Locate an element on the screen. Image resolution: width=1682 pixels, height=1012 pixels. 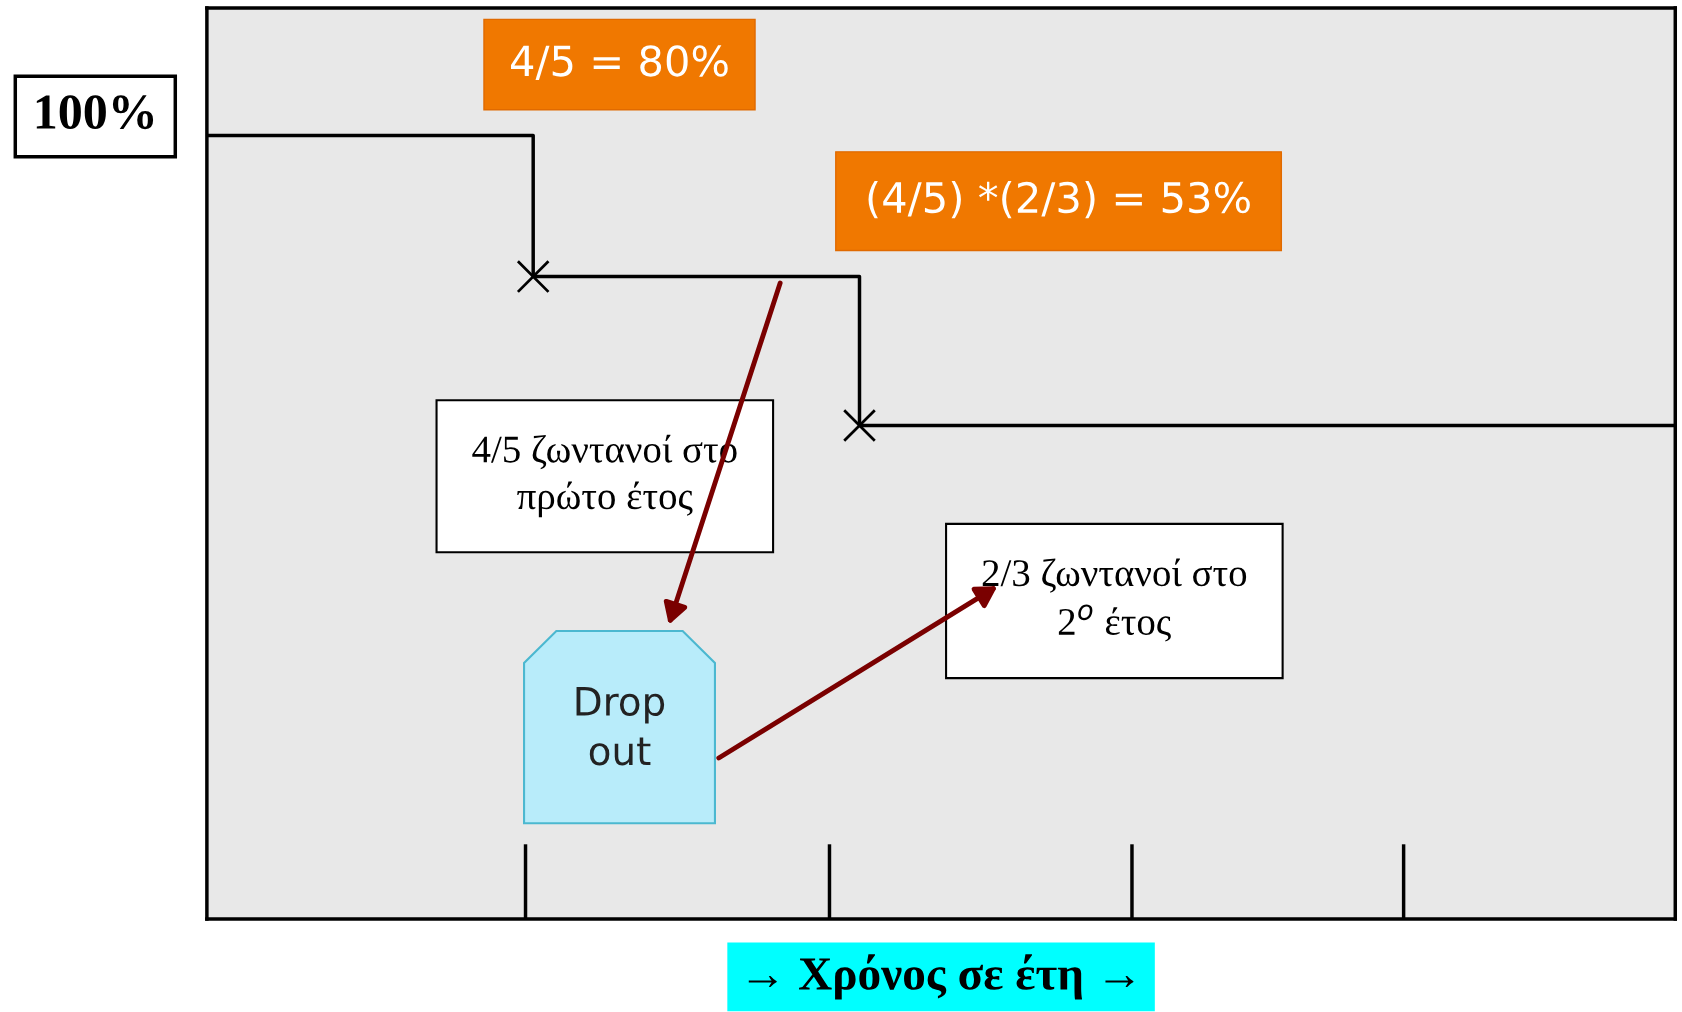
x-axis-title: → Χρόνος σε έτη → is located at coordinates (941, 977).